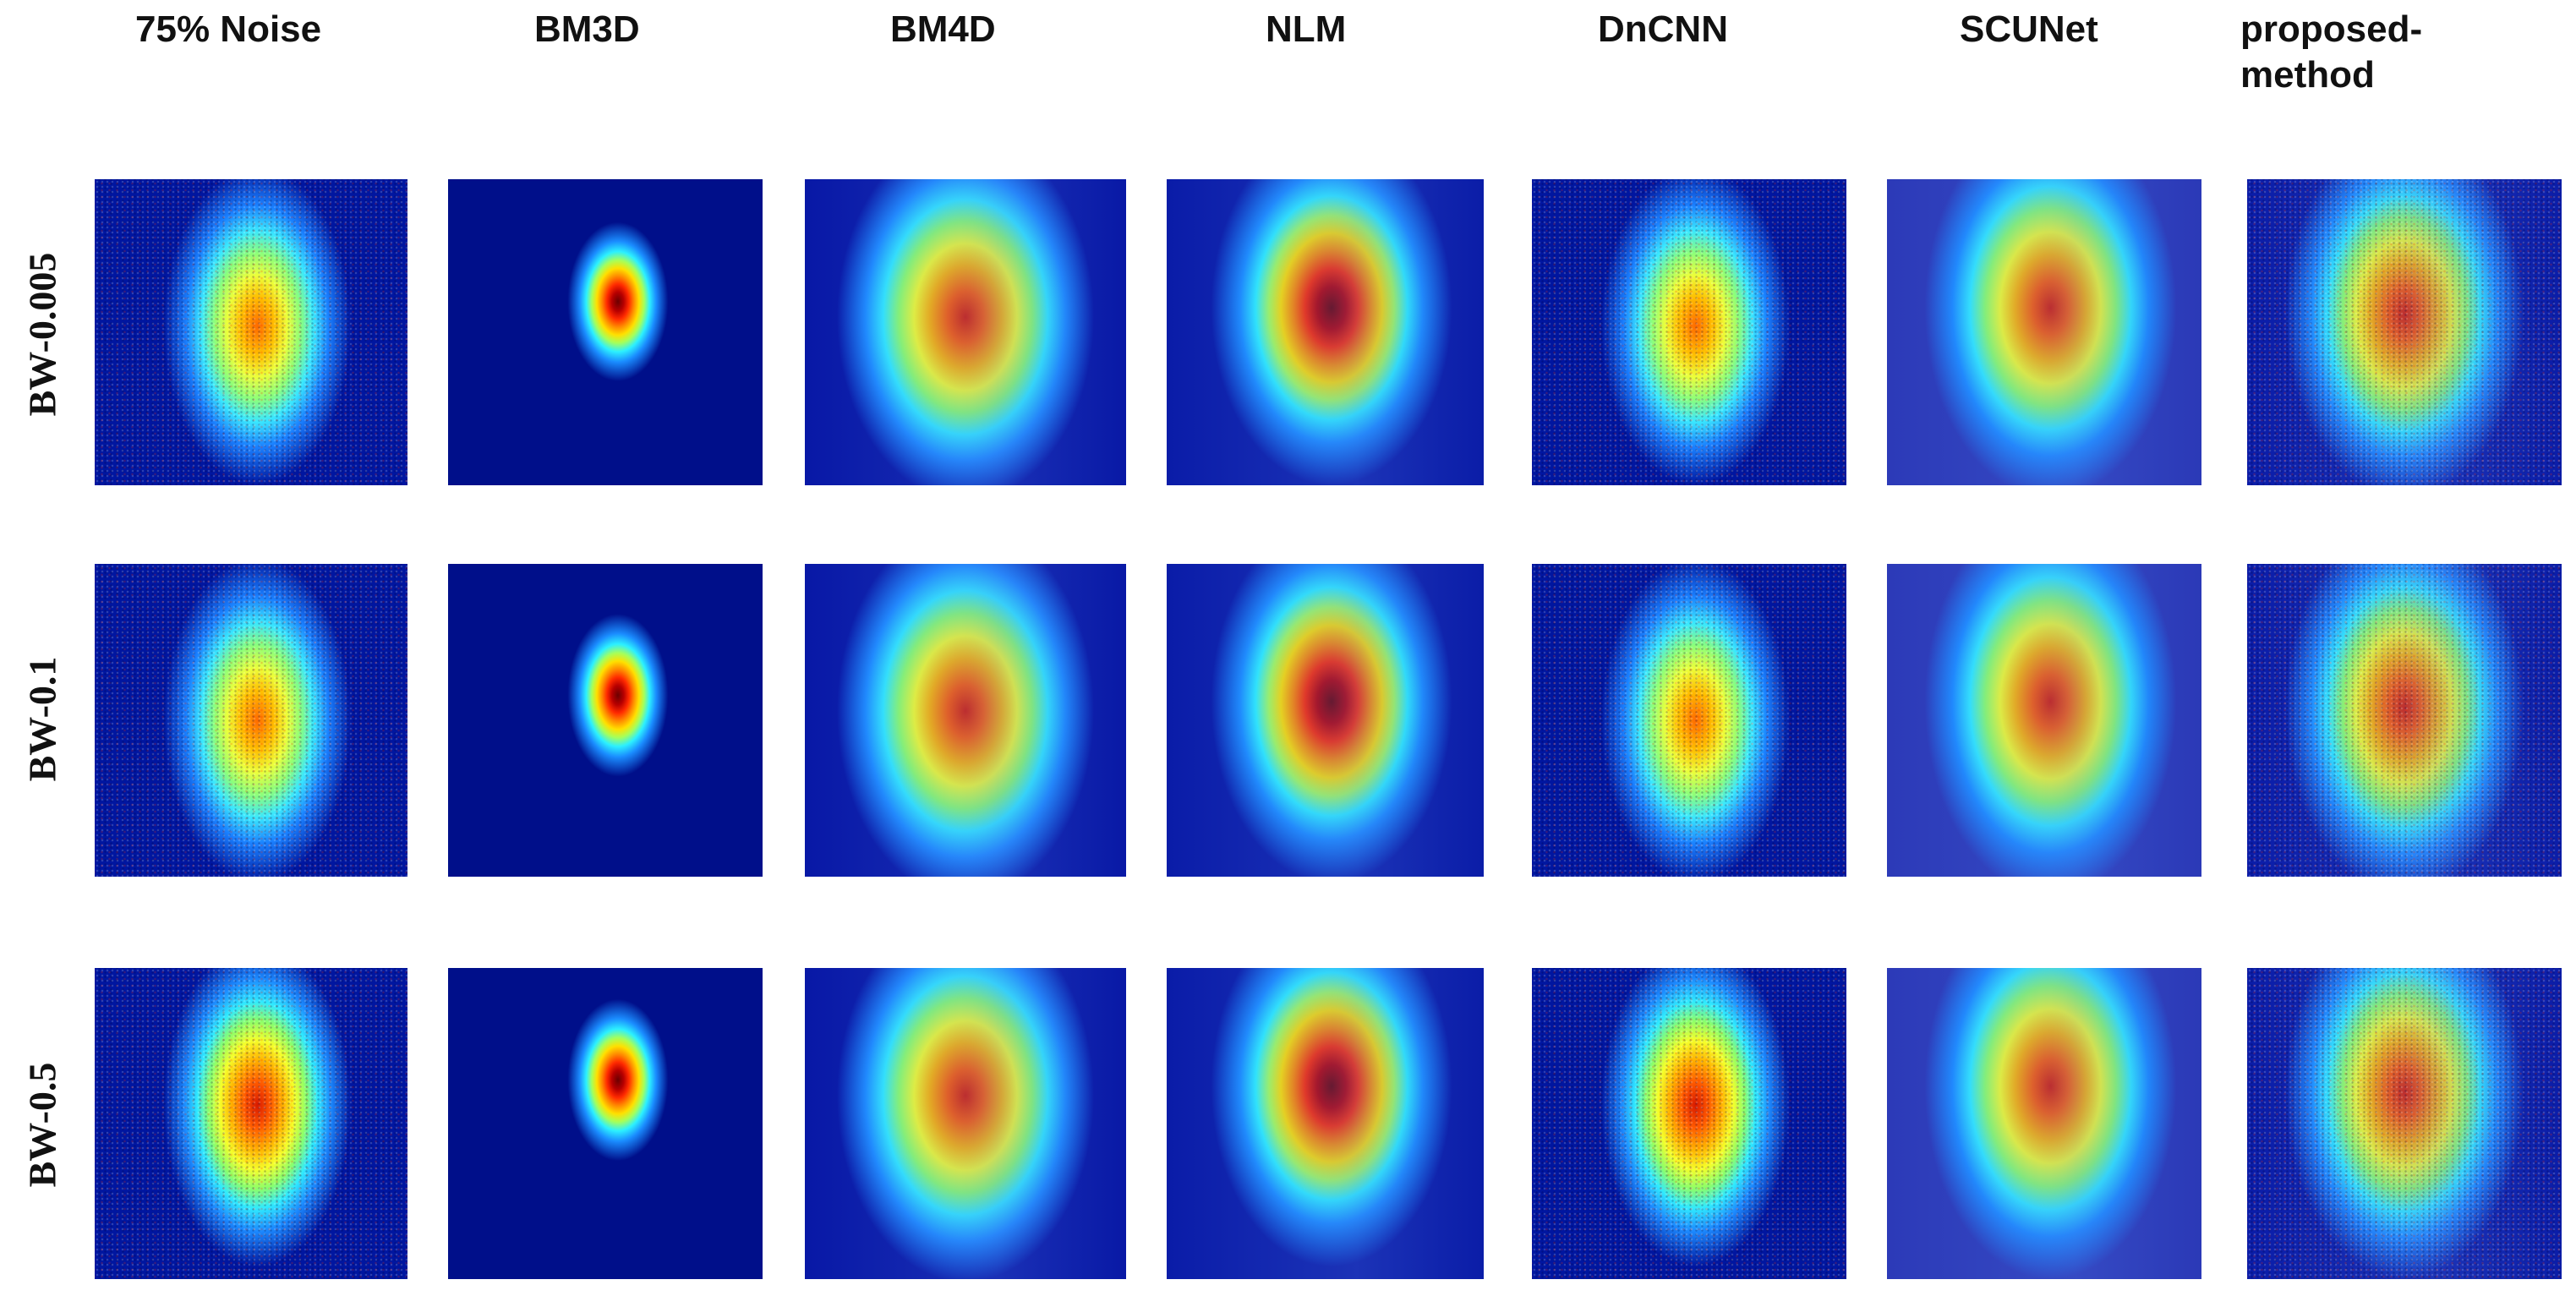  Describe the element at coordinates (587, 29) in the screenshot. I see `column-header-bm3d: BM3D` at that location.